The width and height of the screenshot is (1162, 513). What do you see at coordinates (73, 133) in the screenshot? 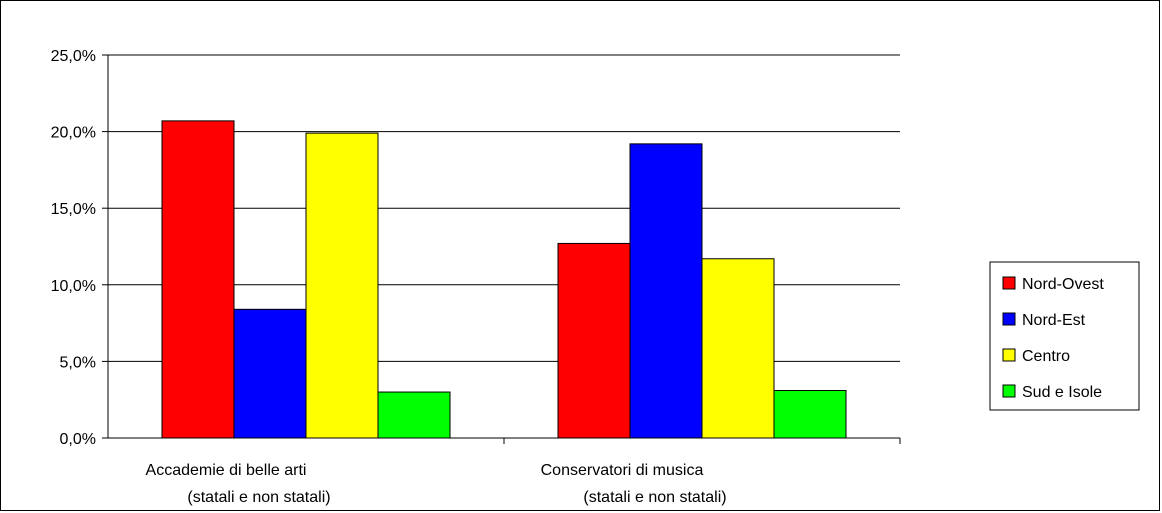
I see `y-tick-label: 20,0%` at bounding box center [73, 133].